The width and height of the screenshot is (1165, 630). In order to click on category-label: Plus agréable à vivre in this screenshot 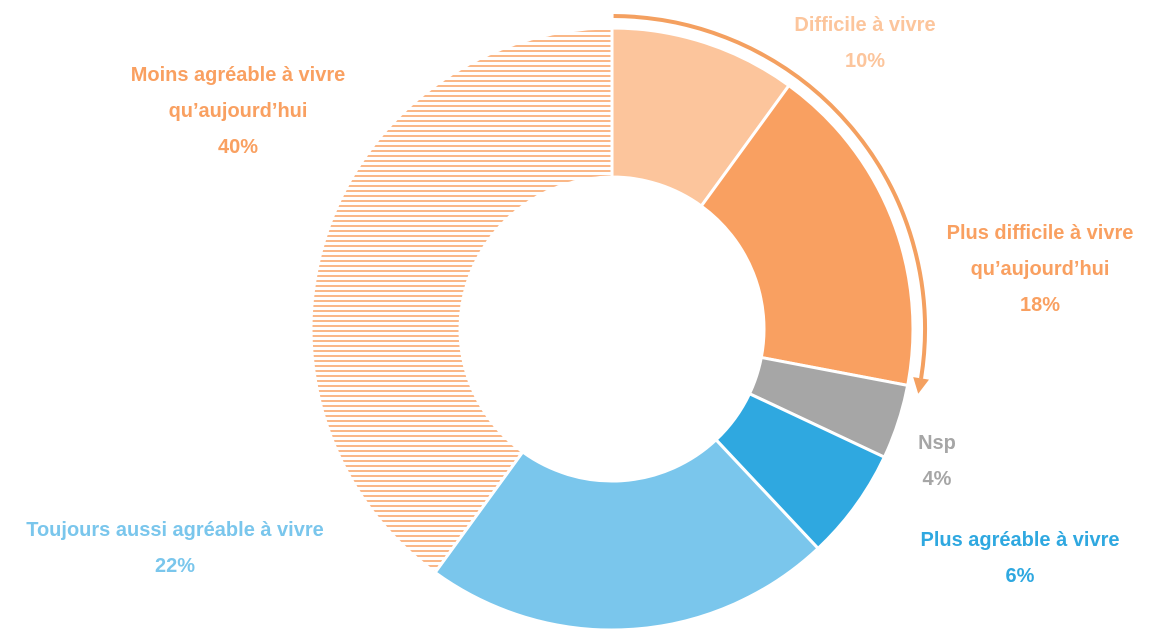, I will do `click(1020, 540)`.